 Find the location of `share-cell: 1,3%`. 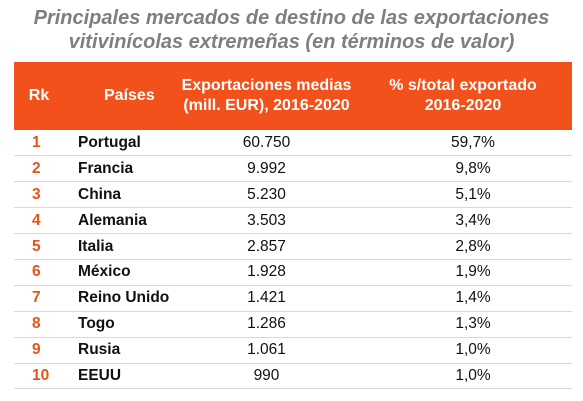

share-cell: 1,3% is located at coordinates (473, 324).